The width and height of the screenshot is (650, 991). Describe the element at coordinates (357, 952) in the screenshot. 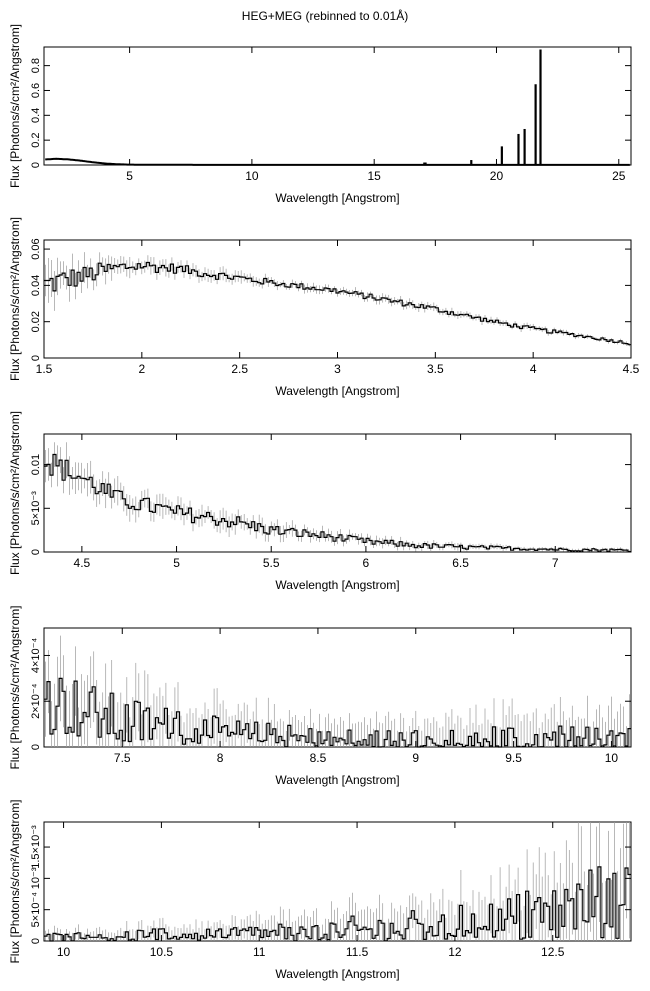

I see `x-tick-label: 11.5` at that location.